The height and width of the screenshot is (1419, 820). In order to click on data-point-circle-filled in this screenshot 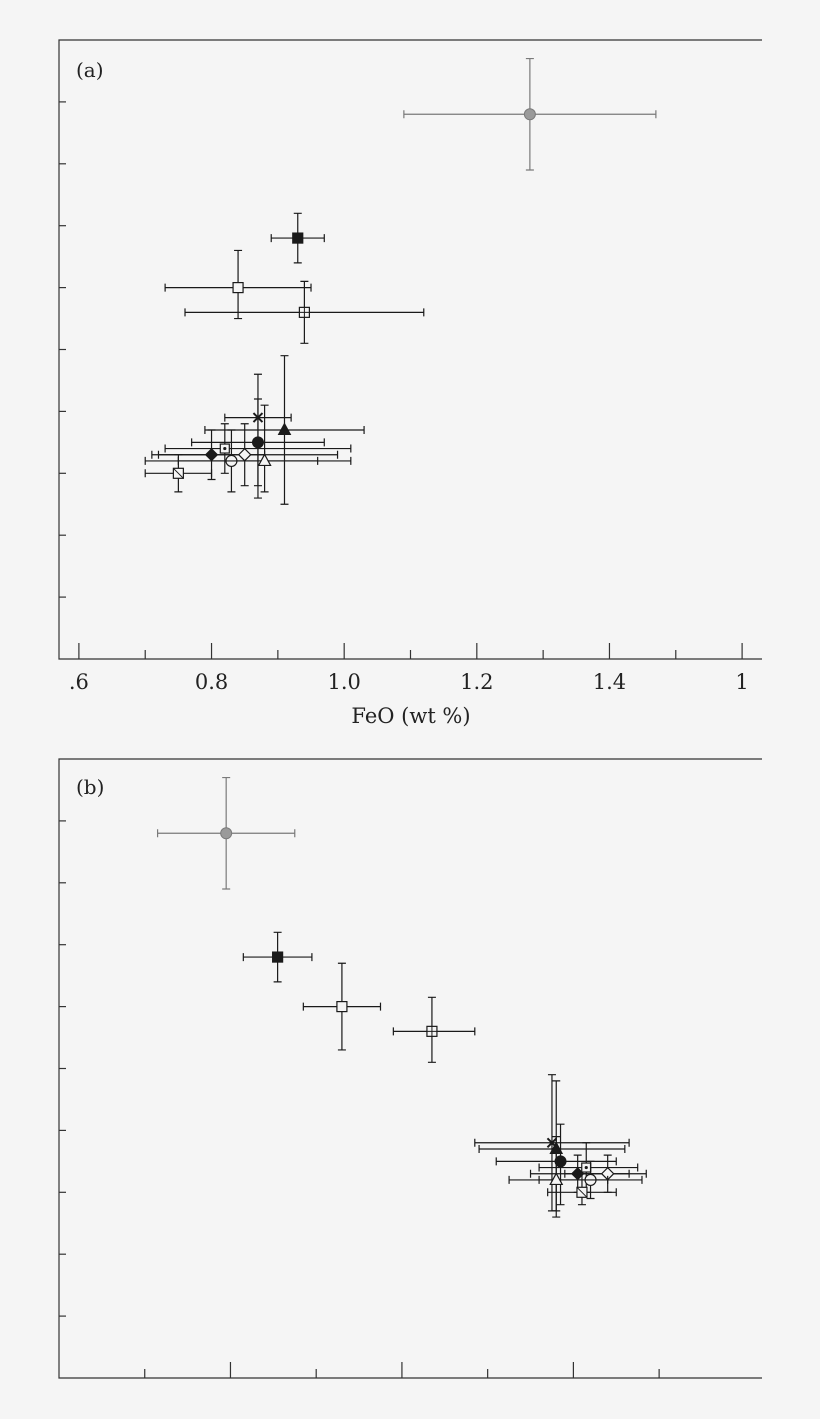, I will do `click(258, 436)`.